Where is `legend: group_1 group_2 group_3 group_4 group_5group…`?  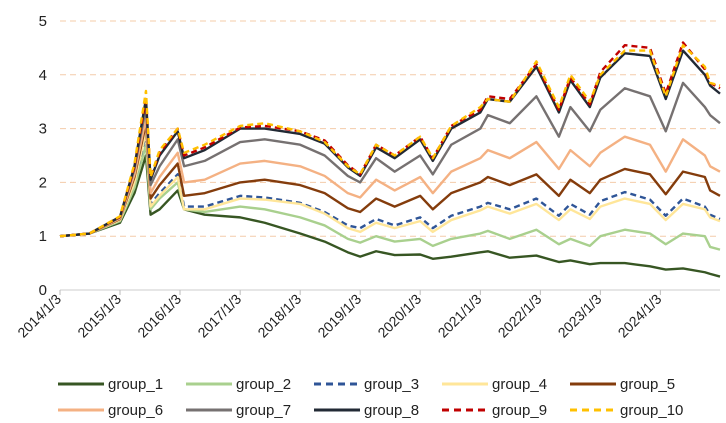
legend: group_1 group_2 group_3 group_4 group_5group… is located at coordinates (370, 397).